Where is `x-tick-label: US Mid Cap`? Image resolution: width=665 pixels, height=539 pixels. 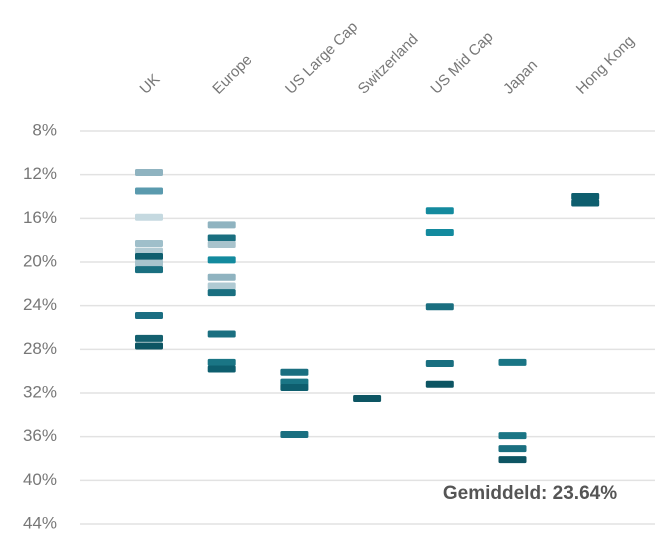 x-tick-label: US Mid Cap is located at coordinates (461, 62).